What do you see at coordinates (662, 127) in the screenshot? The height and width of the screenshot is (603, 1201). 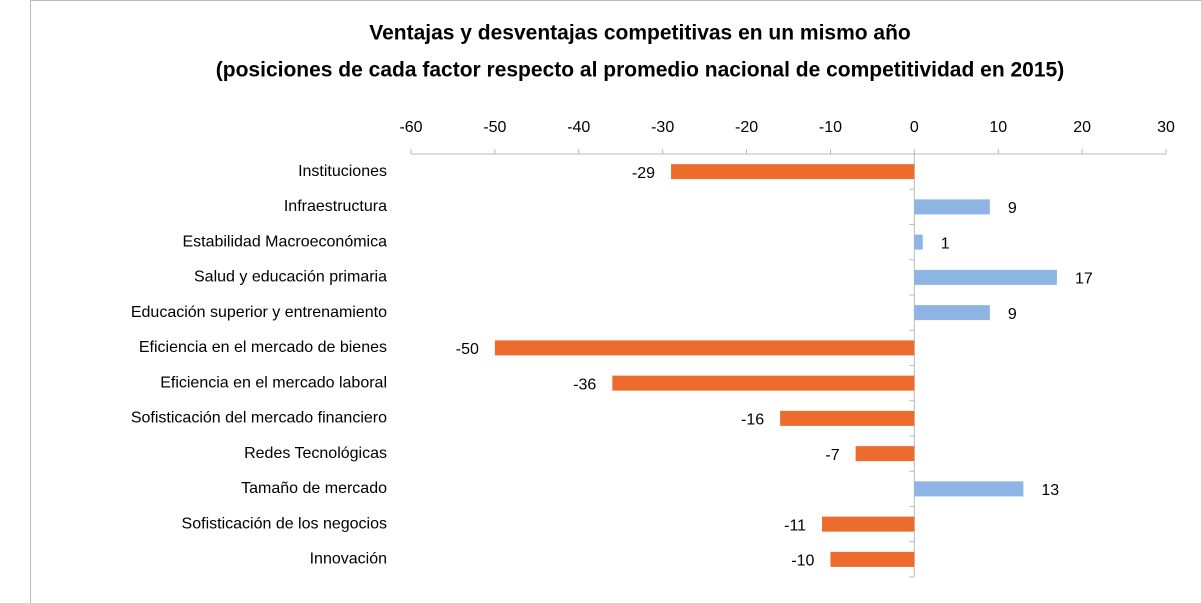 I see `x-tick-label: -30` at bounding box center [662, 127].